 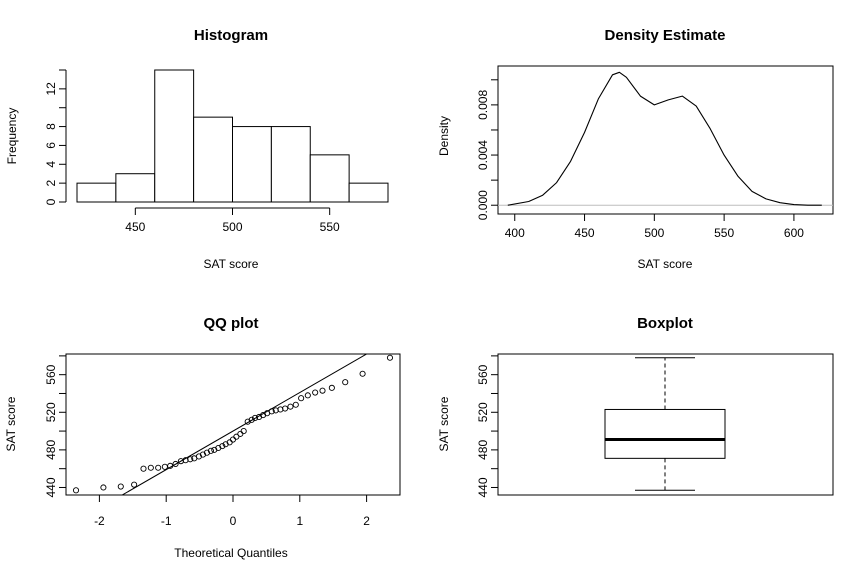 What do you see at coordinates (231, 35) in the screenshot?
I see `chart-title: Histogram` at bounding box center [231, 35].